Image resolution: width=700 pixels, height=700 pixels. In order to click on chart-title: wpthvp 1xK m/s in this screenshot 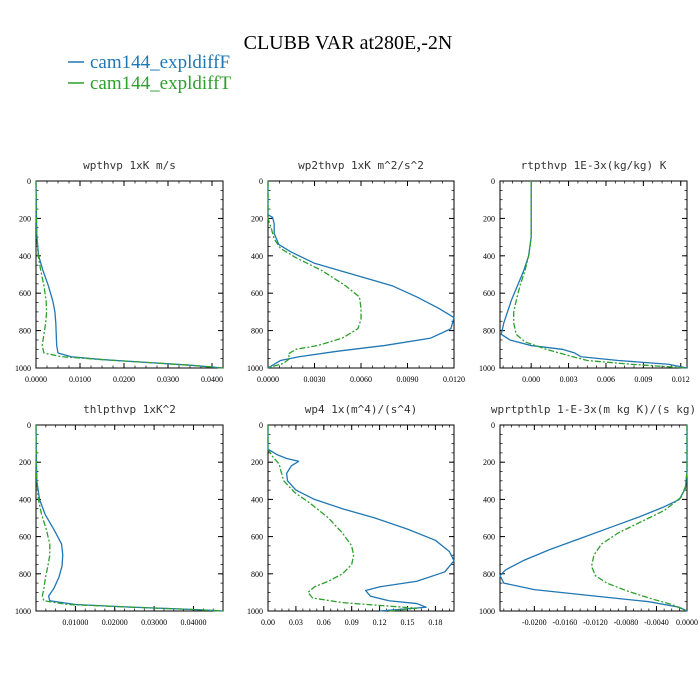, I will do `click(129, 165)`.